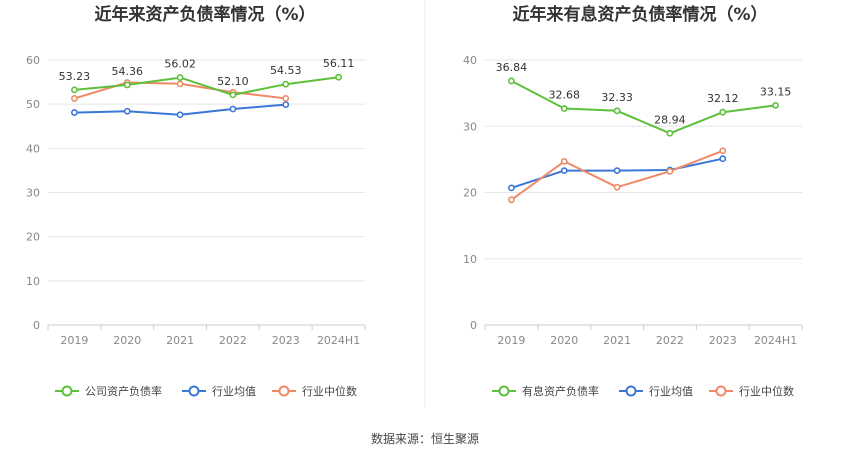  I want to click on data-label: 56.11, so click(339, 63).